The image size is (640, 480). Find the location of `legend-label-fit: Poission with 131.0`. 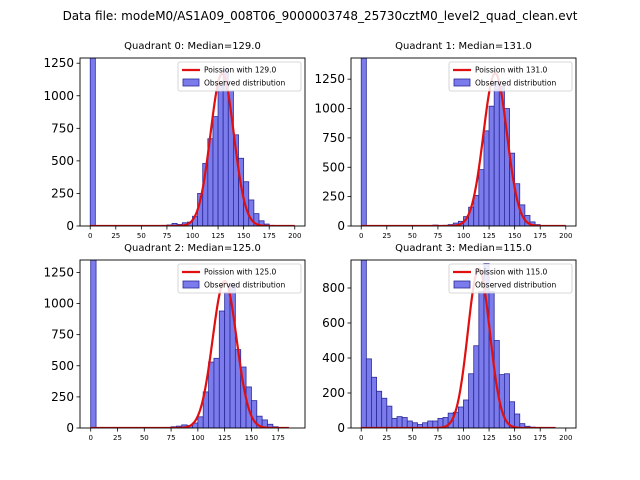

legend-label-fit: Poission with 131.0 is located at coordinates (511, 70).